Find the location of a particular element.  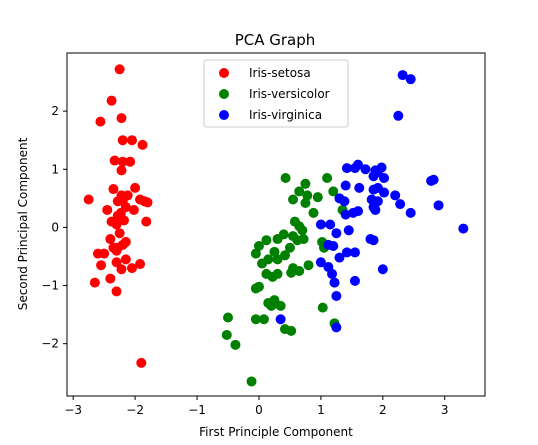

x-axis-label: First Principle Component is located at coordinates (276, 432).